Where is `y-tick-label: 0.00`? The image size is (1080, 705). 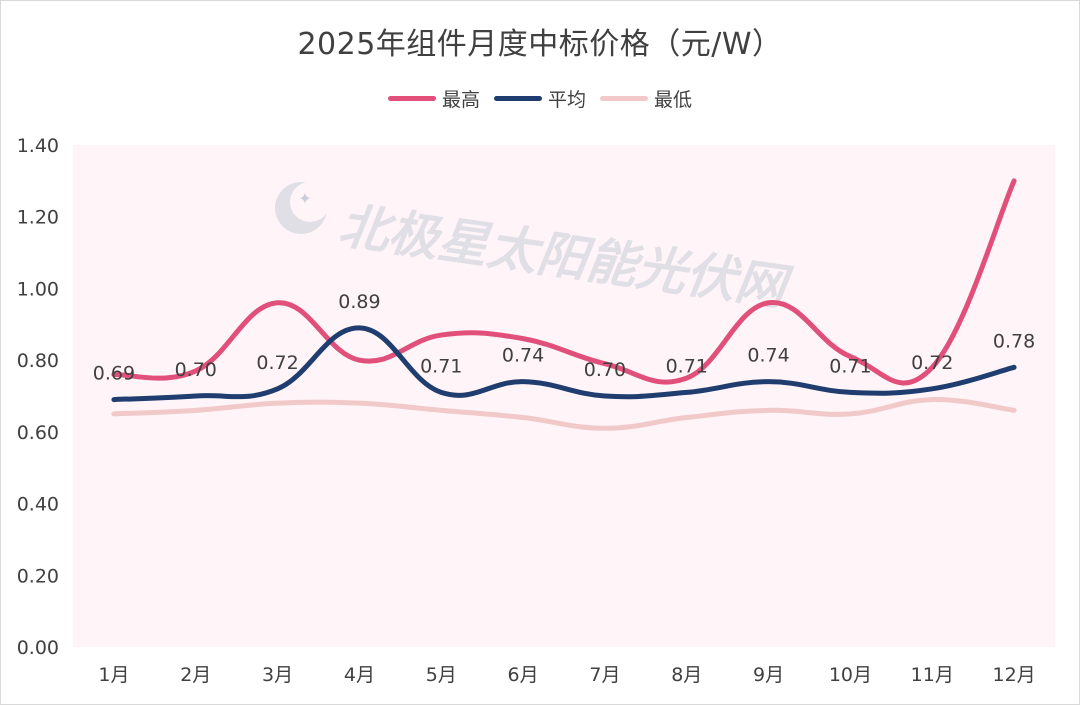
y-tick-label: 0.00 is located at coordinates (38, 648).